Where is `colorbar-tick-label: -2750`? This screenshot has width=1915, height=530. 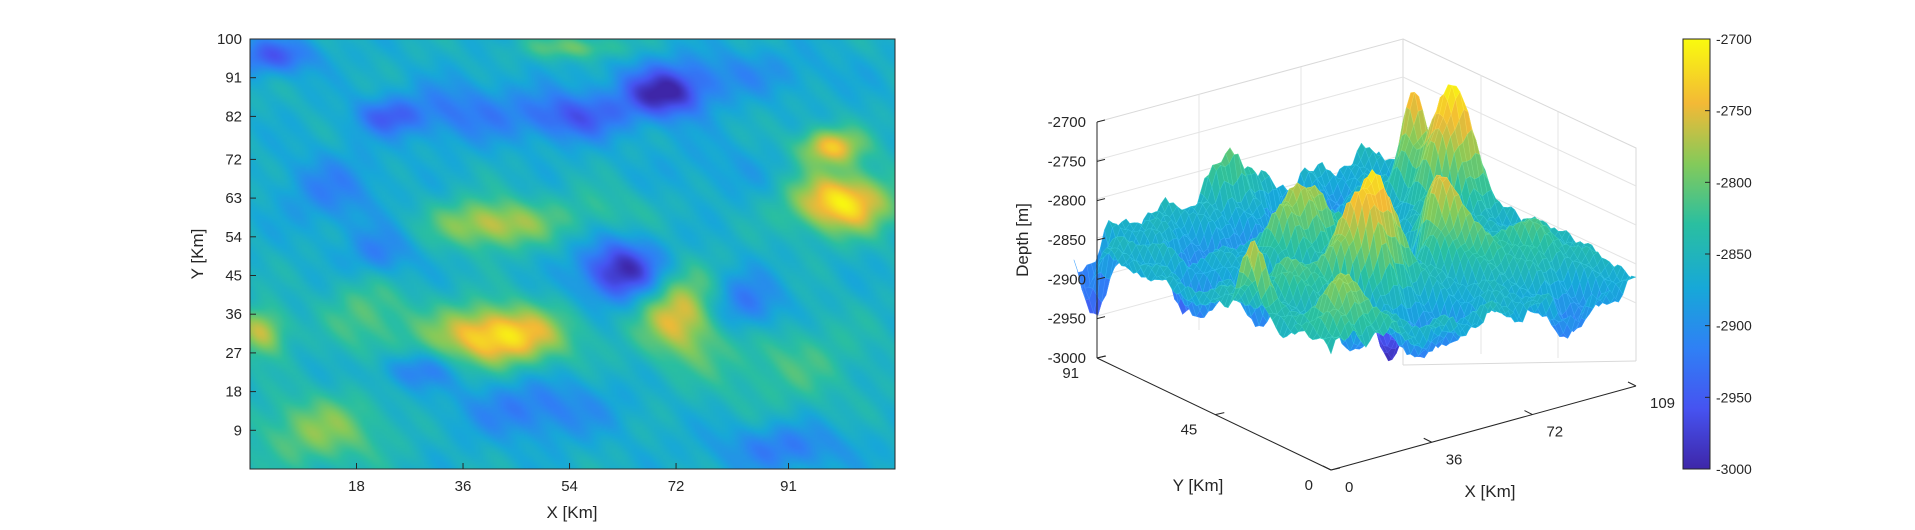
colorbar-tick-label: -2750 is located at coordinates (1734, 111).